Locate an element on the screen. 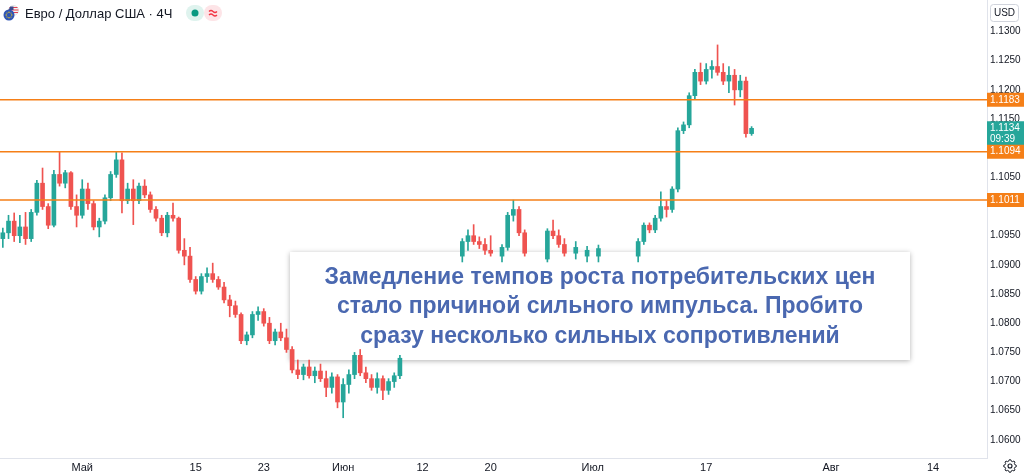 Image resolution: width=1024 pixels, height=473 pixels. y-tick-label: 1.0850 is located at coordinates (1006, 293).